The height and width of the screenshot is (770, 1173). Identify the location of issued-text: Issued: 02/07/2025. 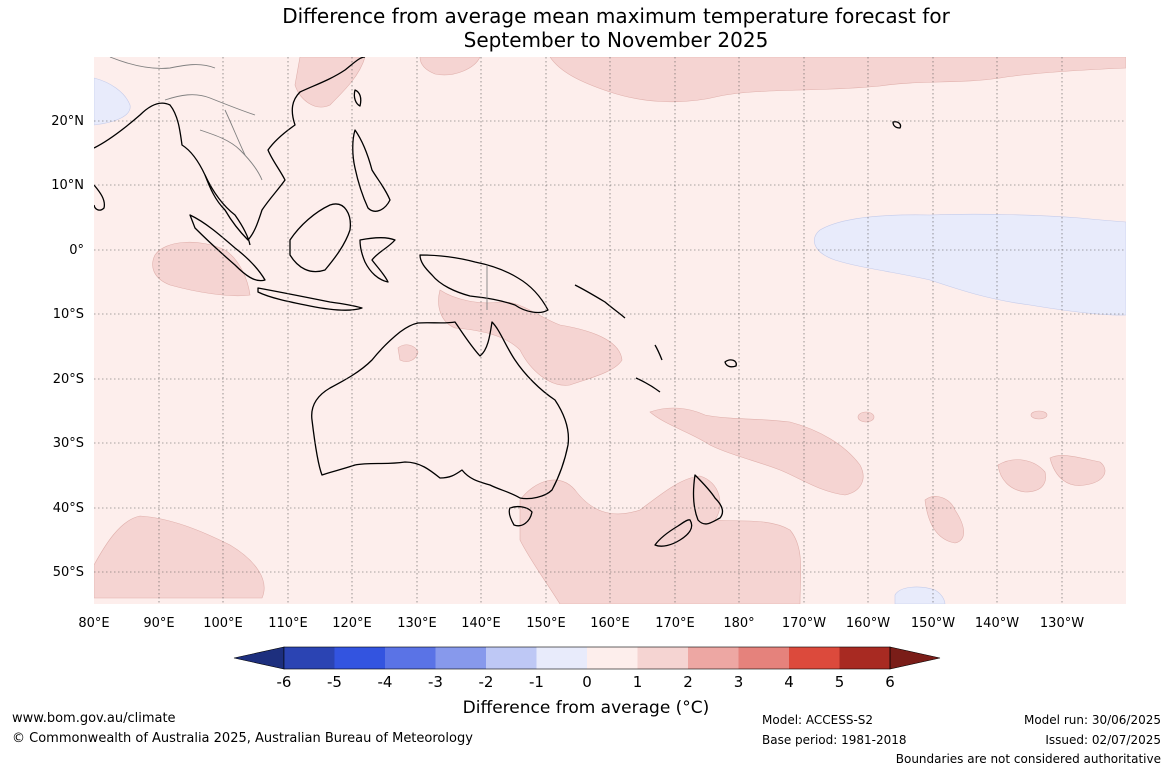
(1103, 740).